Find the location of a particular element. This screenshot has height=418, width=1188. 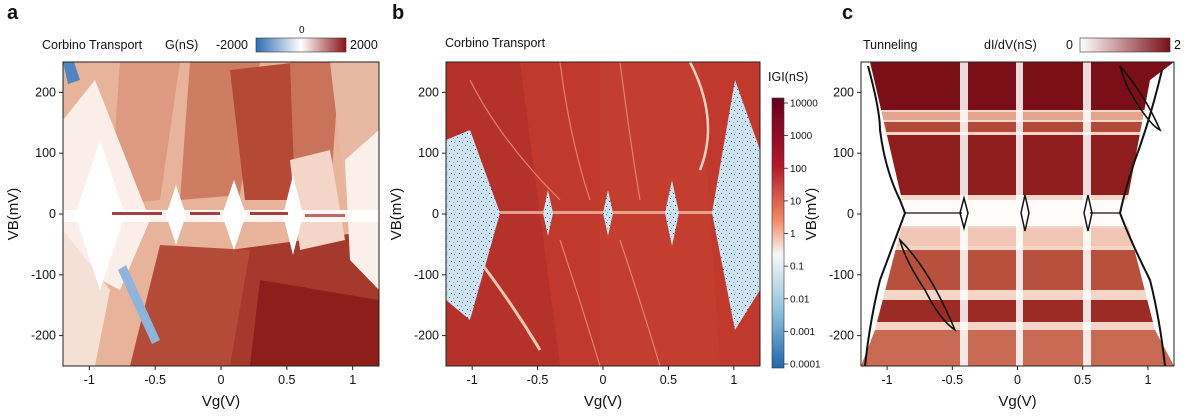

colorbar-b-tick-label: 0.01 is located at coordinates (800, 299).